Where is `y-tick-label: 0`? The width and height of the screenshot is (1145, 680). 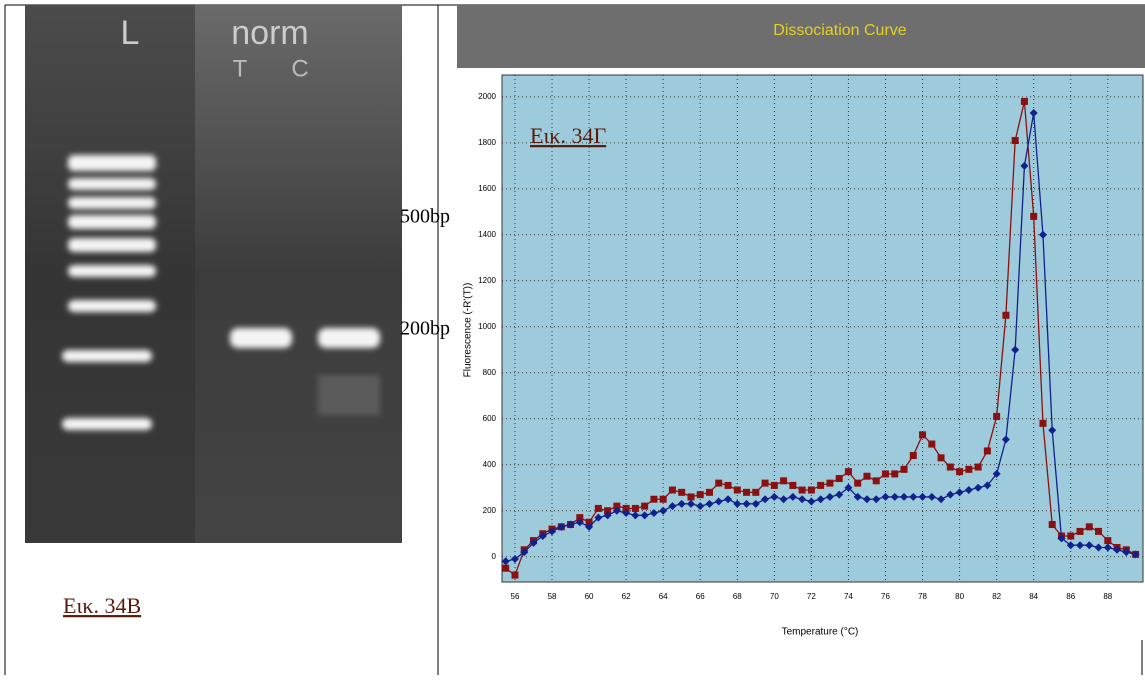
y-tick-label: 0 is located at coordinates (494, 556).